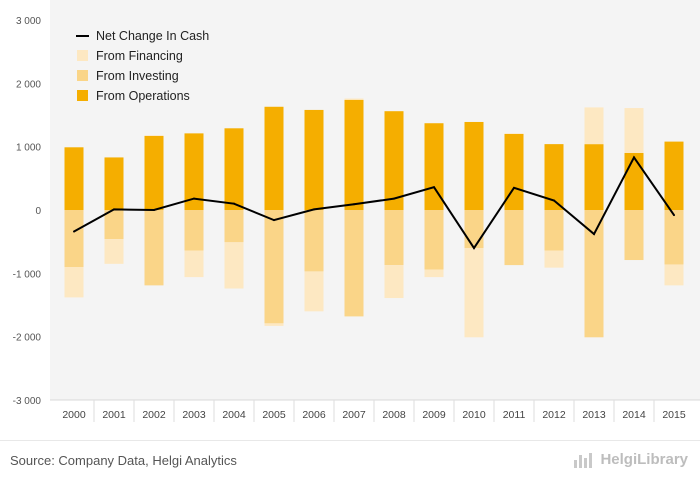 The image size is (700, 484). I want to click on bar-operations-2002, so click(154, 172).